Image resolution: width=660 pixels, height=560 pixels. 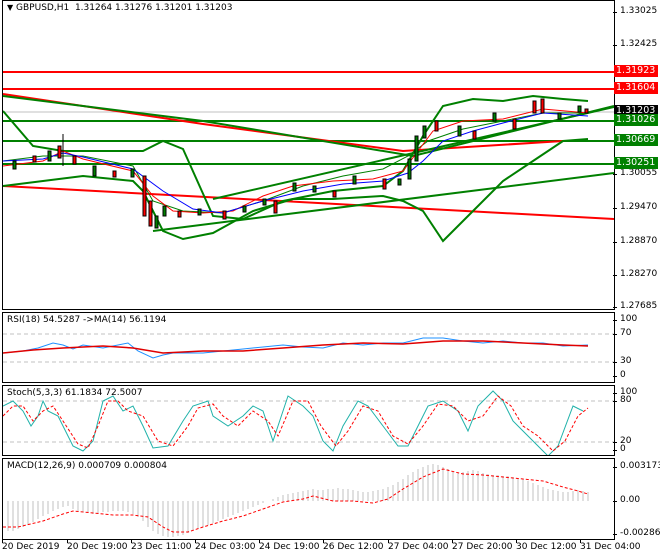 I want to click on price-tick: 1.32425, so click(x=634, y=44).